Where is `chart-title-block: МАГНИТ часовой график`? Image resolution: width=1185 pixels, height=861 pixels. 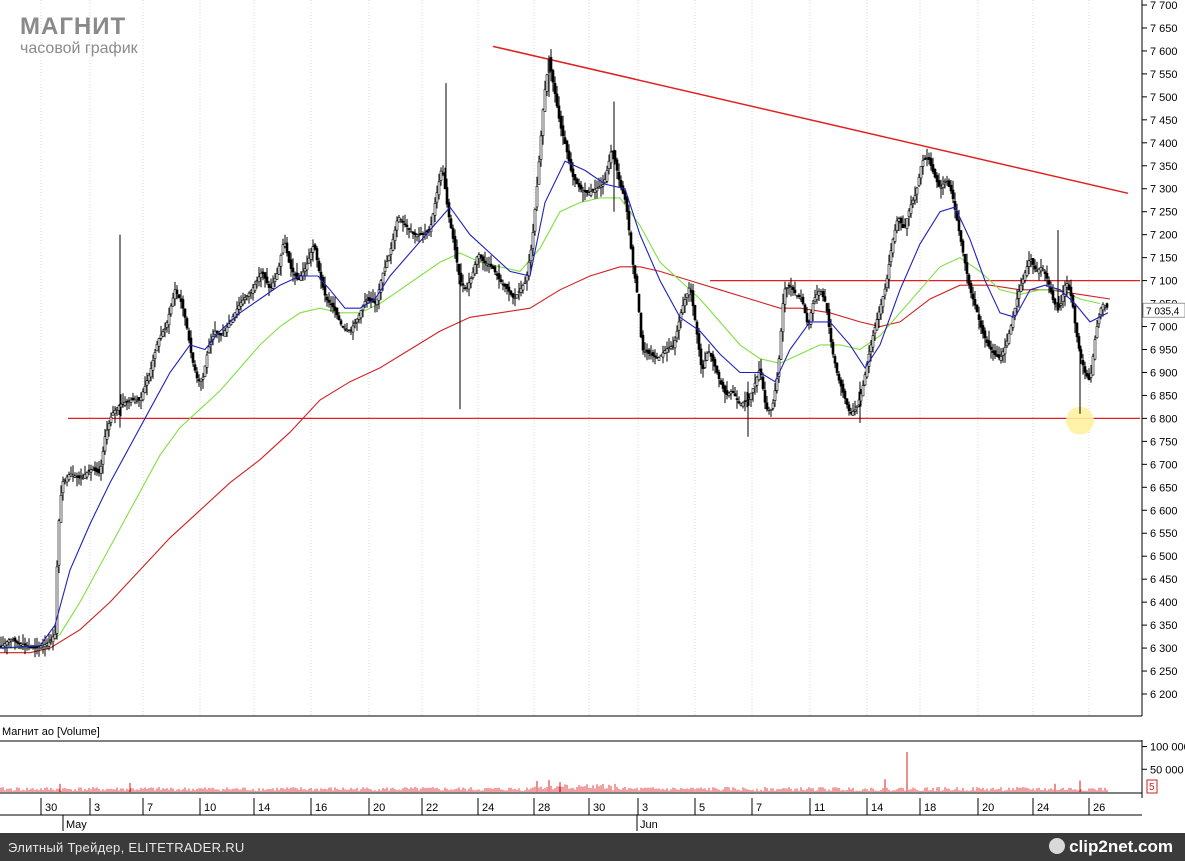 chart-title-block: МАГНИТ часовой график is located at coordinates (79, 36).